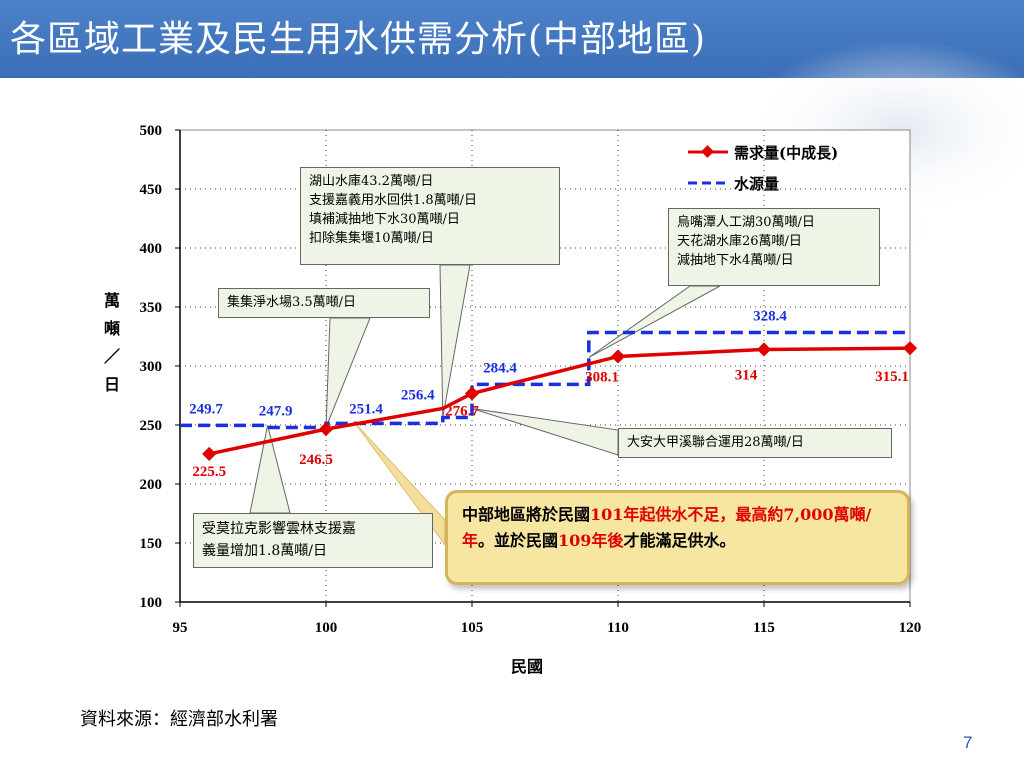  Describe the element at coordinates (366, 409) in the screenshot. I see `supply-data-label: 251.4` at that location.